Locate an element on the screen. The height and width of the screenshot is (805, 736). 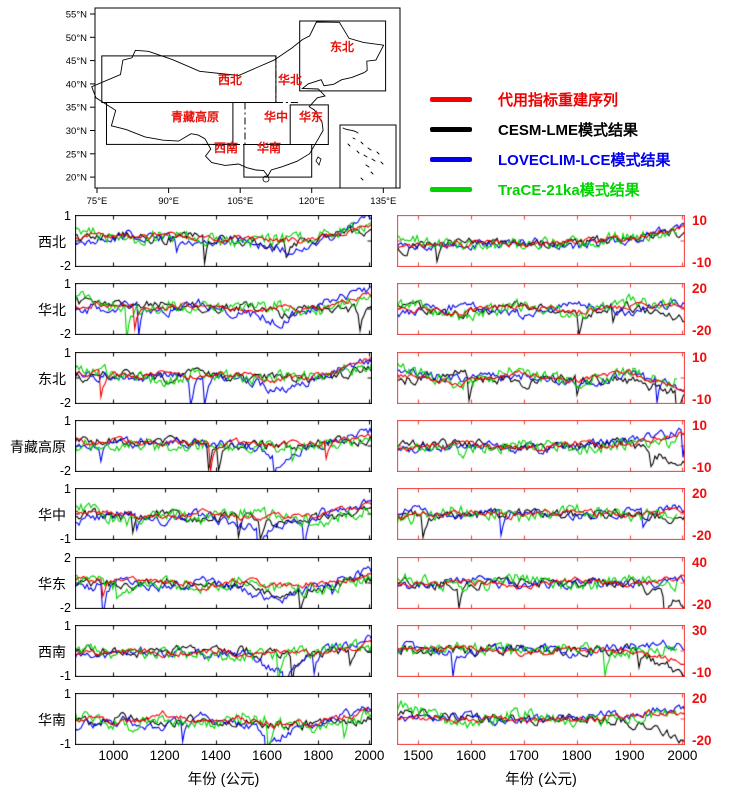
box-dongbei is located at coordinates (343, 56).